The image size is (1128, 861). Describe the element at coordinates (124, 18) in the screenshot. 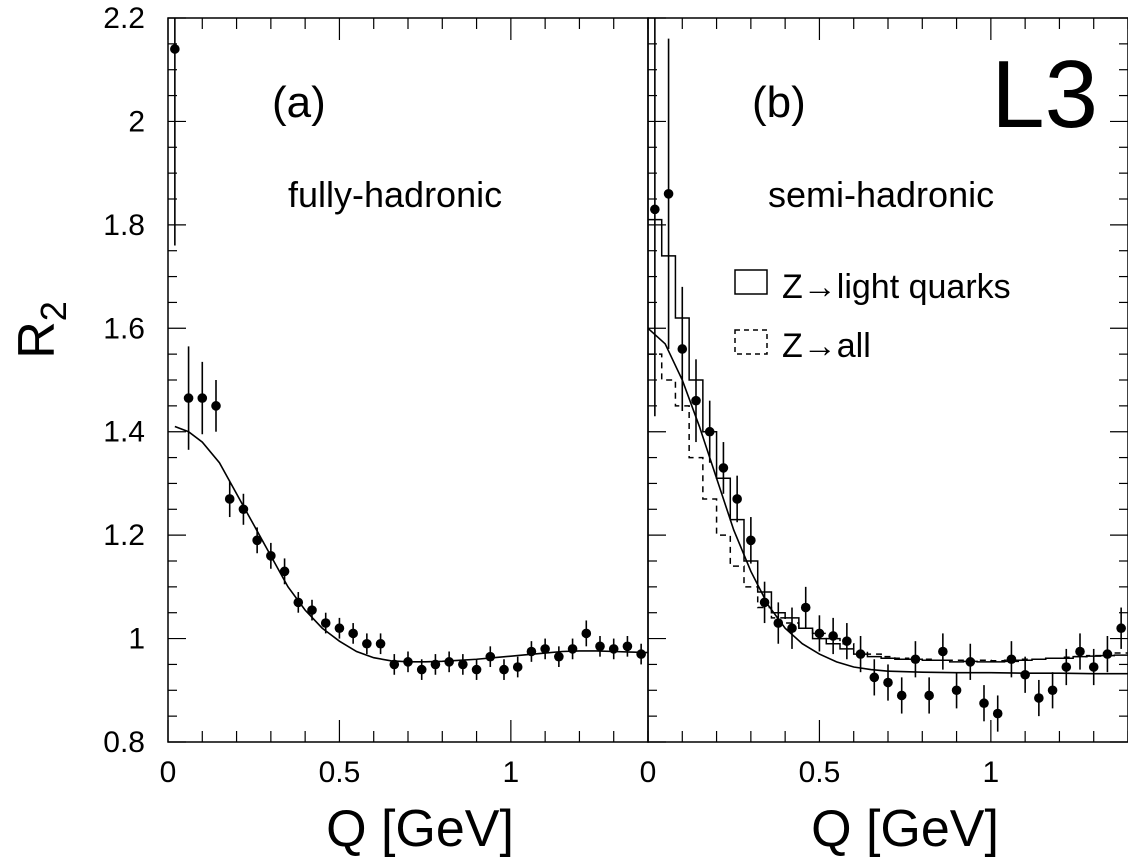

I see `y-tick-label: 2.2` at that location.